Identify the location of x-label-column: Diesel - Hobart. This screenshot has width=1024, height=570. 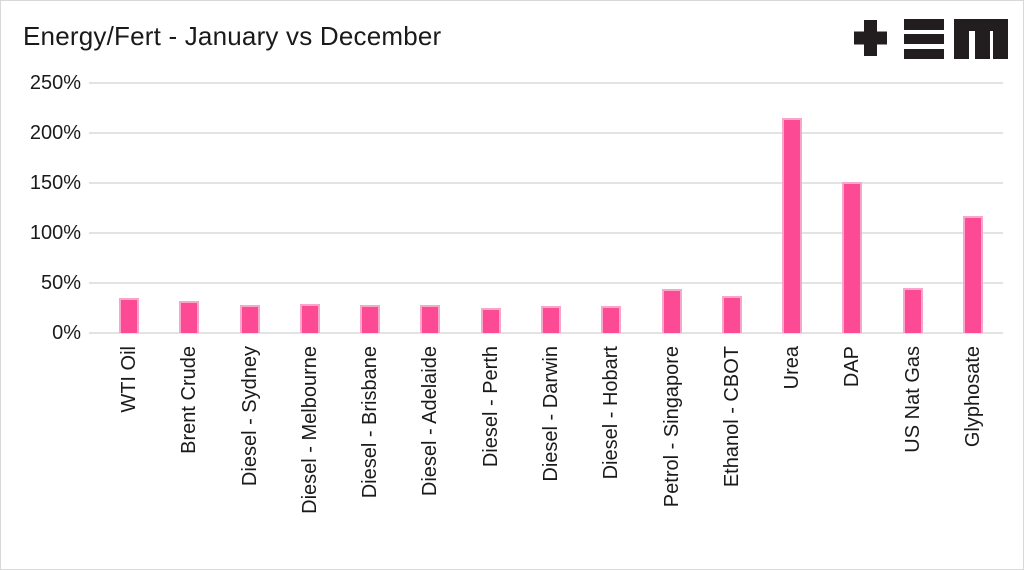
(611, 412).